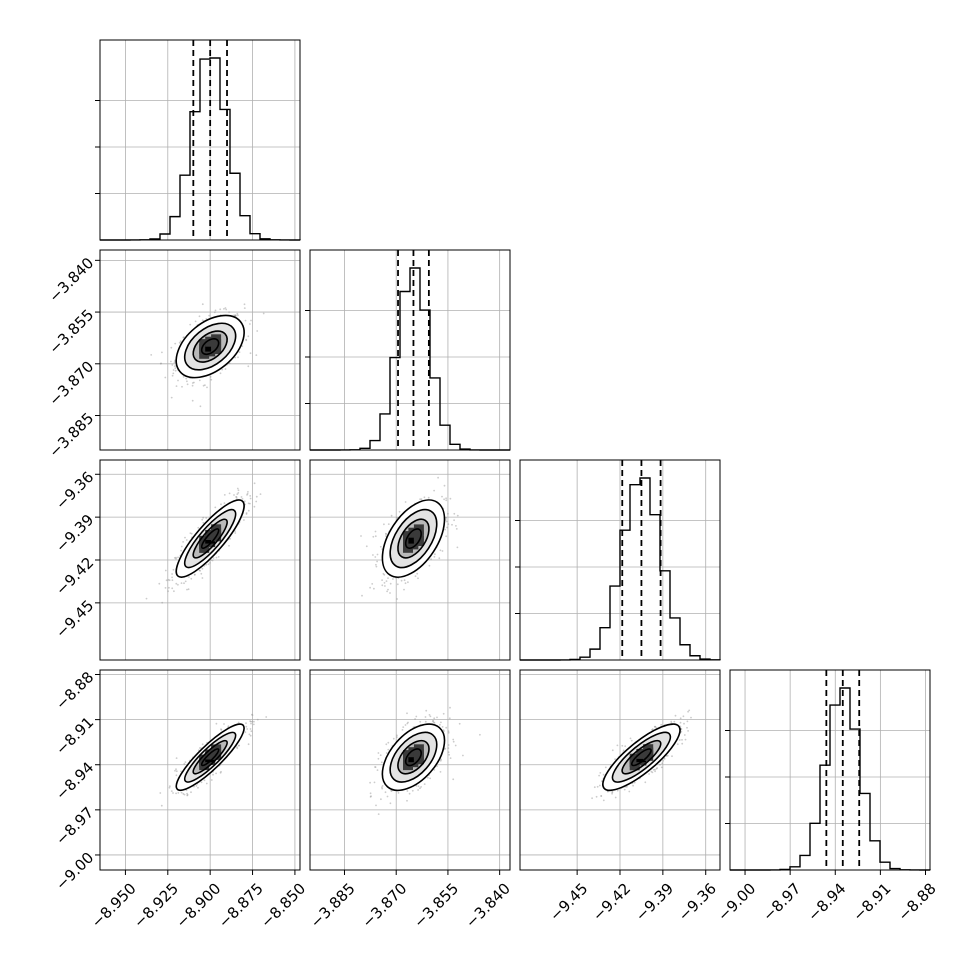 This screenshot has width=970, height=970. Describe the element at coordinates (156, 906) in the screenshot. I see `x-tick-label: −8.925` at that location.